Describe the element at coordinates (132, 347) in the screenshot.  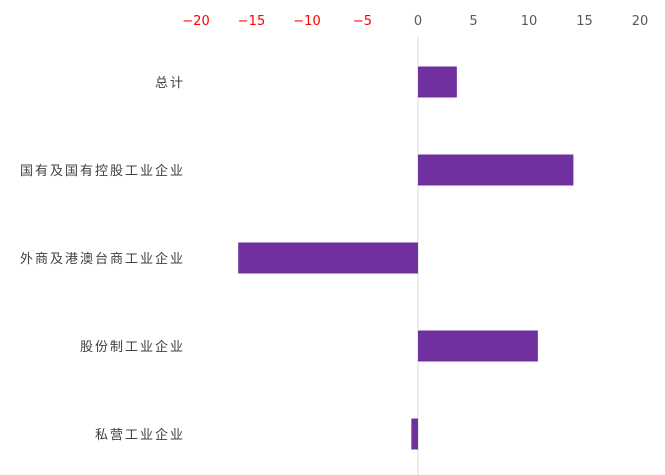
I see `category-label: 股份制工业企业` at that location.